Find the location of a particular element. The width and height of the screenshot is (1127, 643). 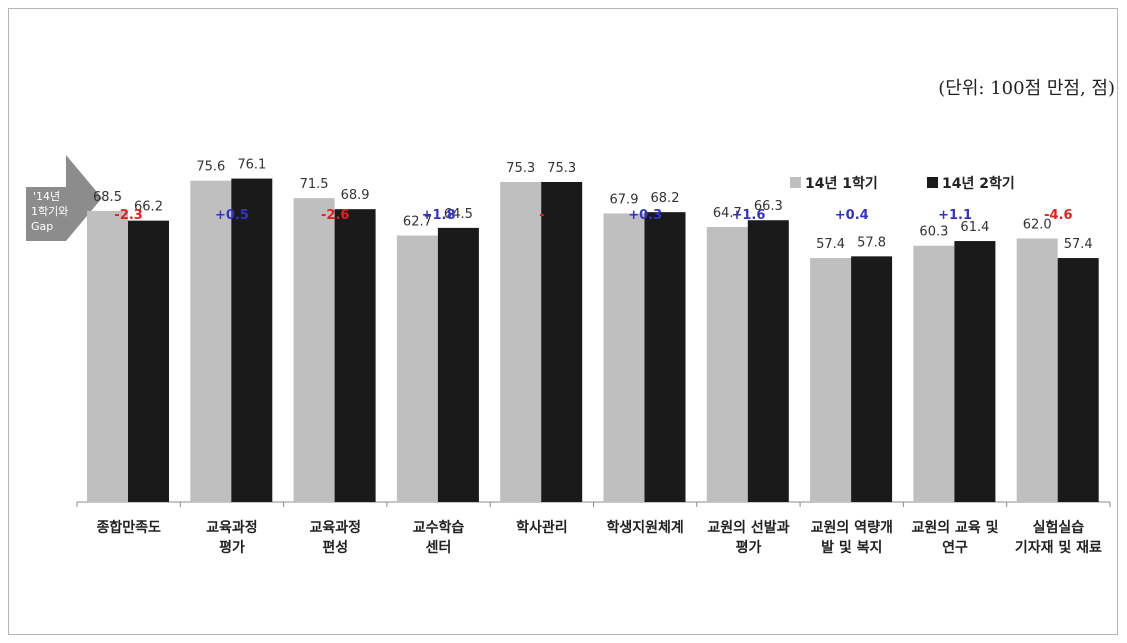

gap-badge: '14년 1학기와 Gap is located at coordinates (64, 198).